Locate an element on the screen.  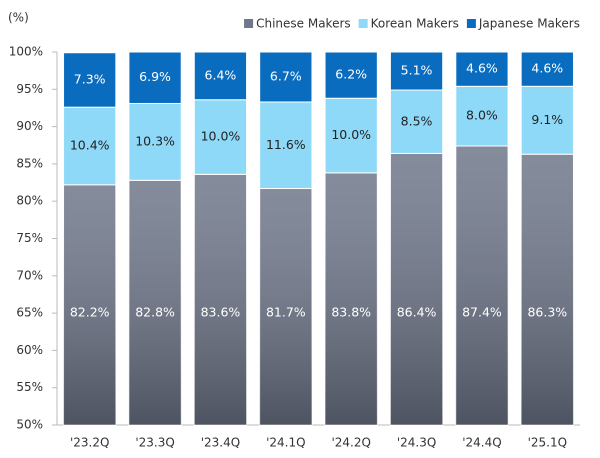
x-tick-label: '24.1Q is located at coordinates (285, 443).